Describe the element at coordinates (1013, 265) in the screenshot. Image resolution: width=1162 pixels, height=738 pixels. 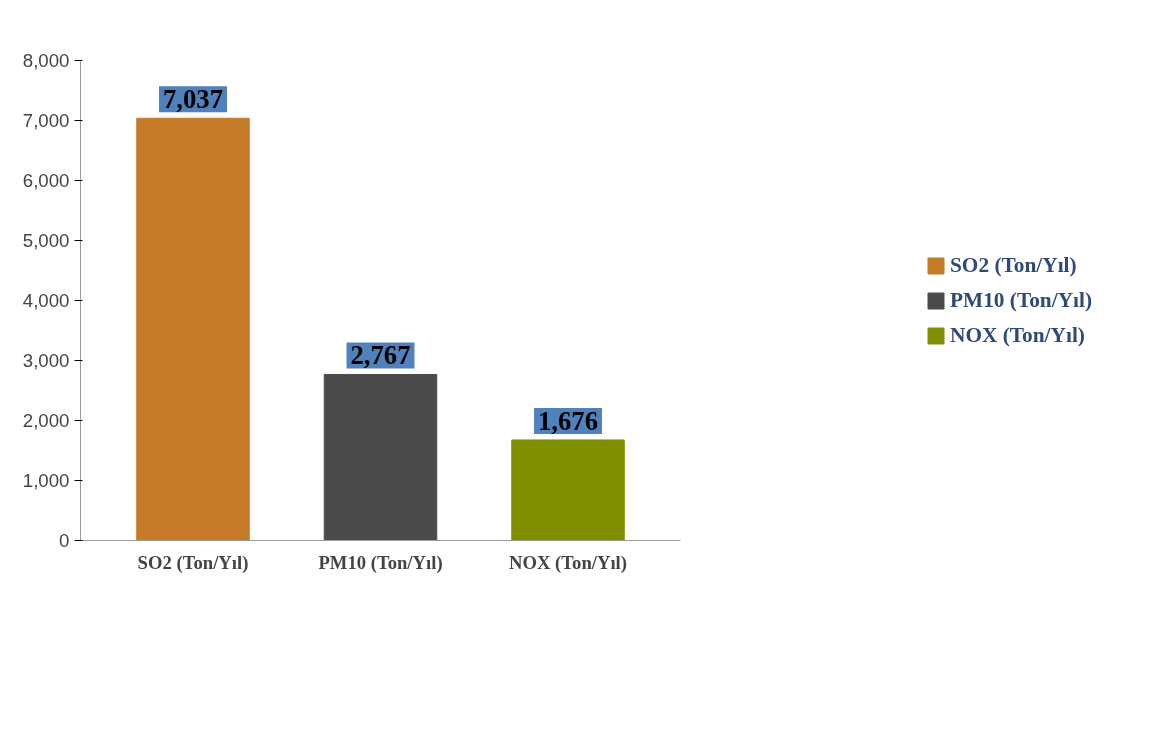
I see `legend-label: SO2 (Ton/Yıl)` at that location.